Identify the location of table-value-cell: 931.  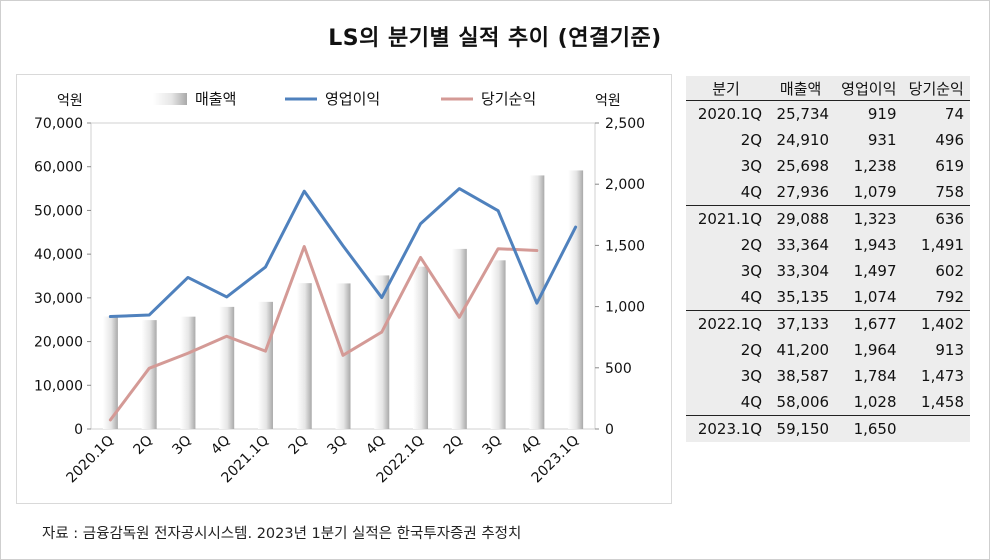
(882, 140).